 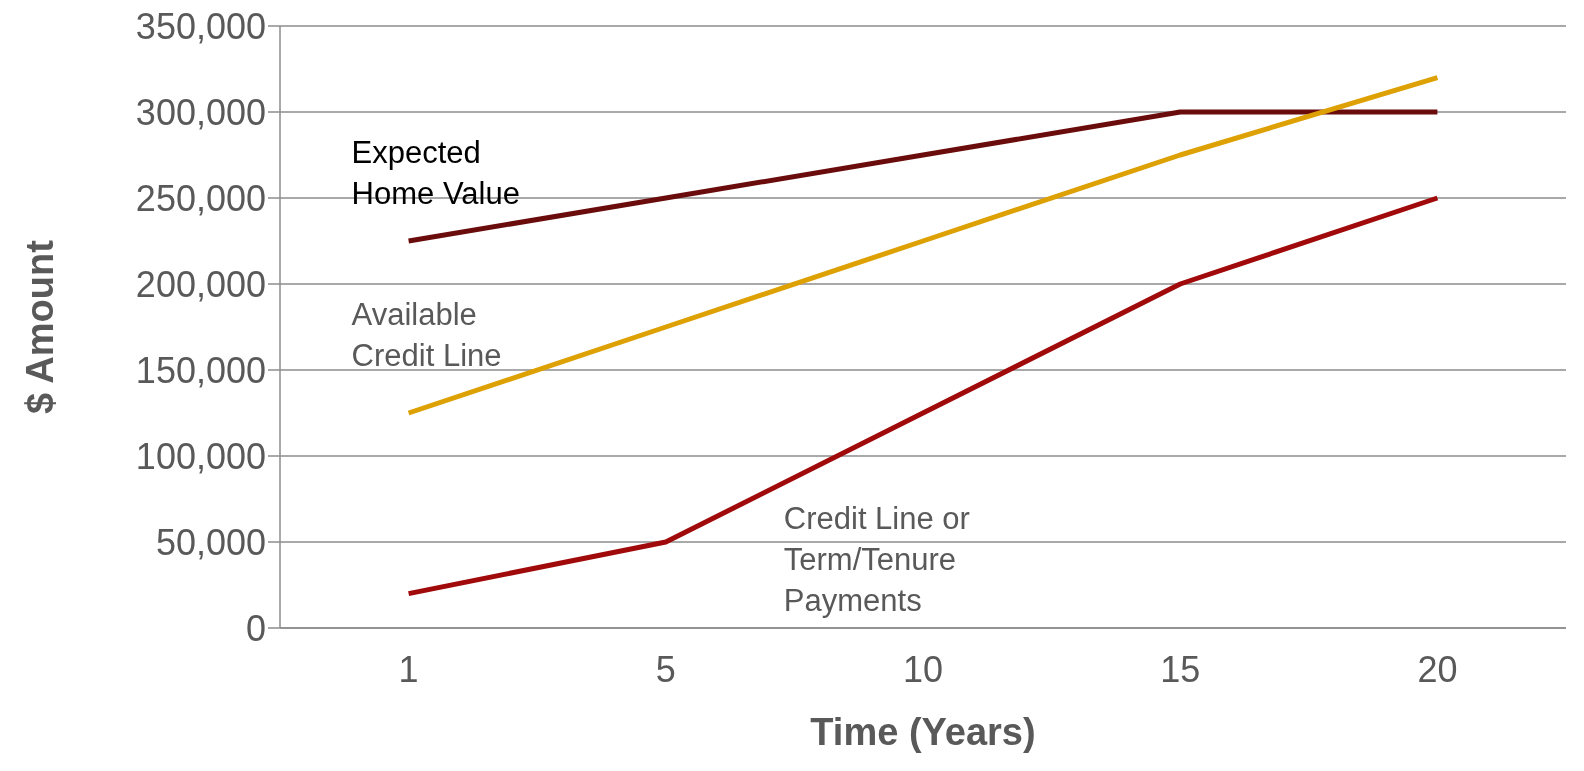 I want to click on y-tick-label: 100,000, so click(x=200, y=456).